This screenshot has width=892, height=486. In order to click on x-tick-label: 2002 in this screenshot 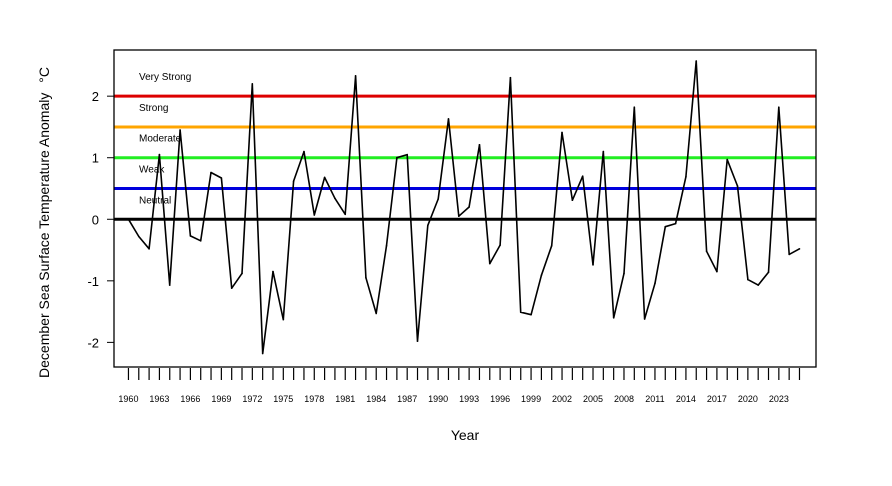, I will do `click(562, 399)`.